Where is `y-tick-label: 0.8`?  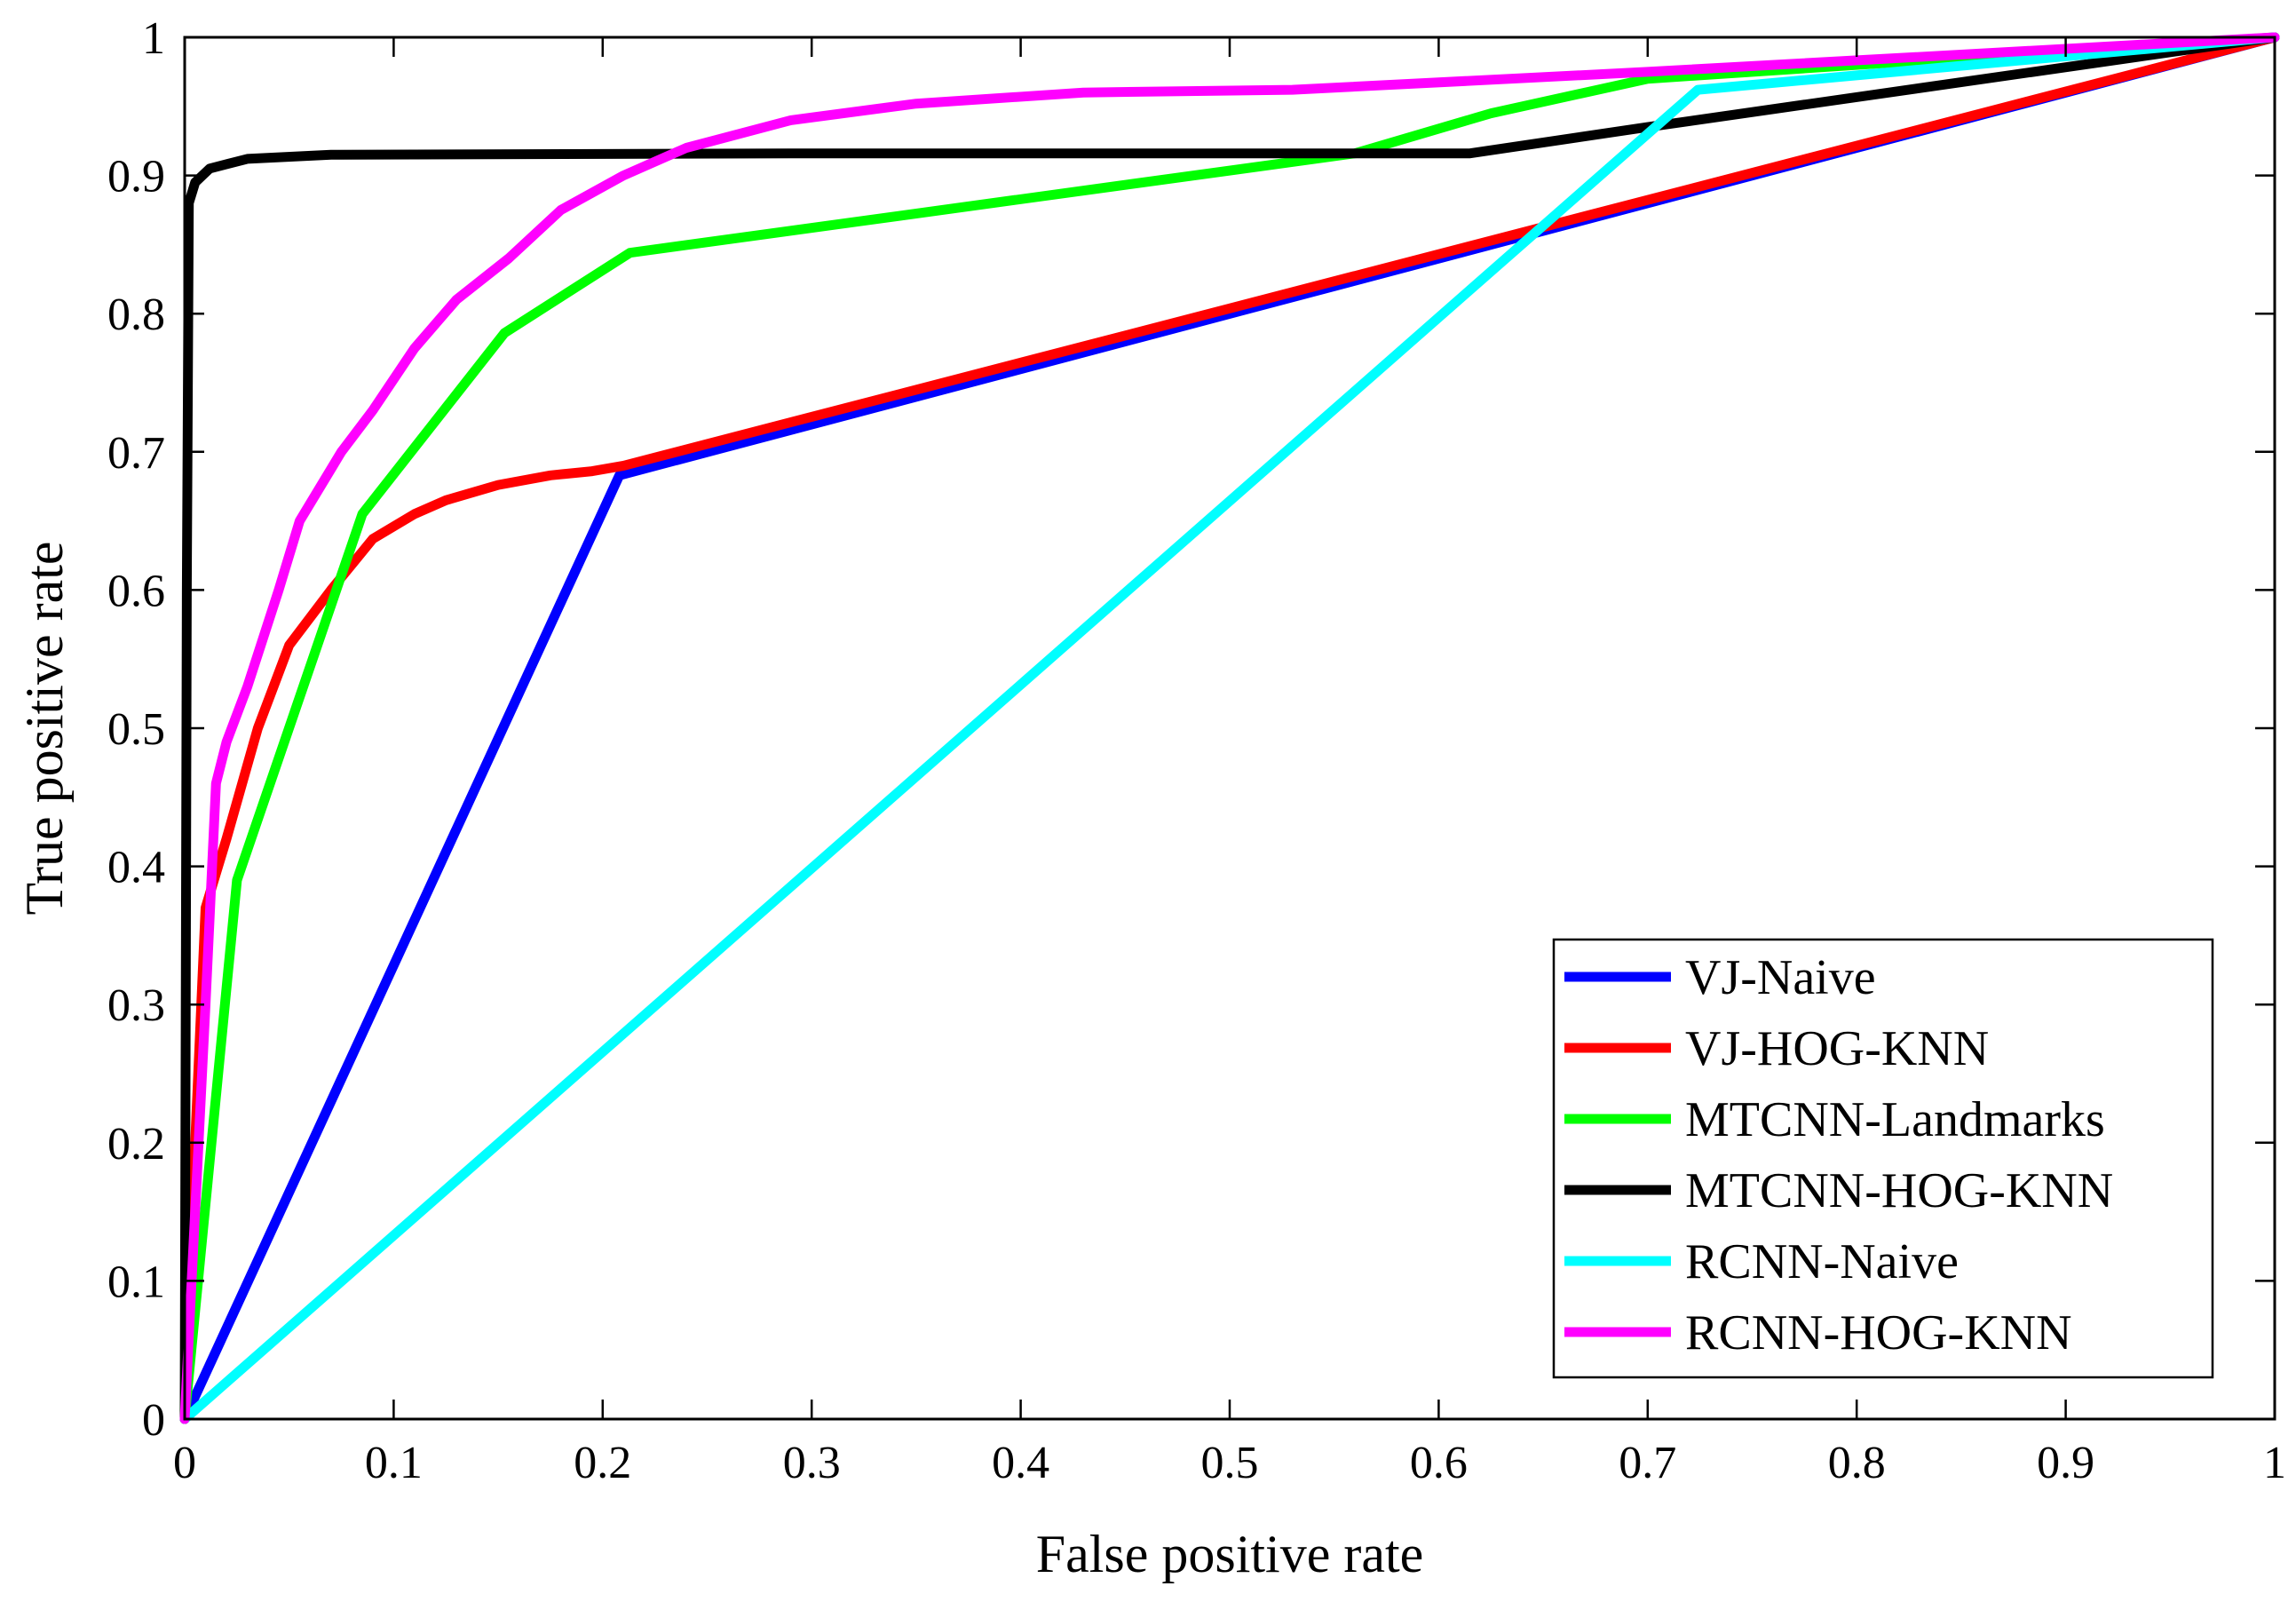 y-tick-label: 0.8 is located at coordinates (136, 315).